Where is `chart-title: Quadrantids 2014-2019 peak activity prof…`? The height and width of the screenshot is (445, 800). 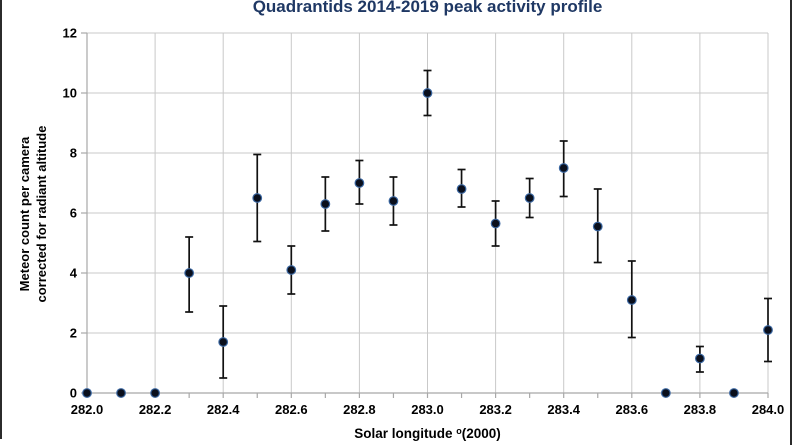
chart-title: Quadrantids 2014-2019 peak activity prof… is located at coordinates (427, 8).